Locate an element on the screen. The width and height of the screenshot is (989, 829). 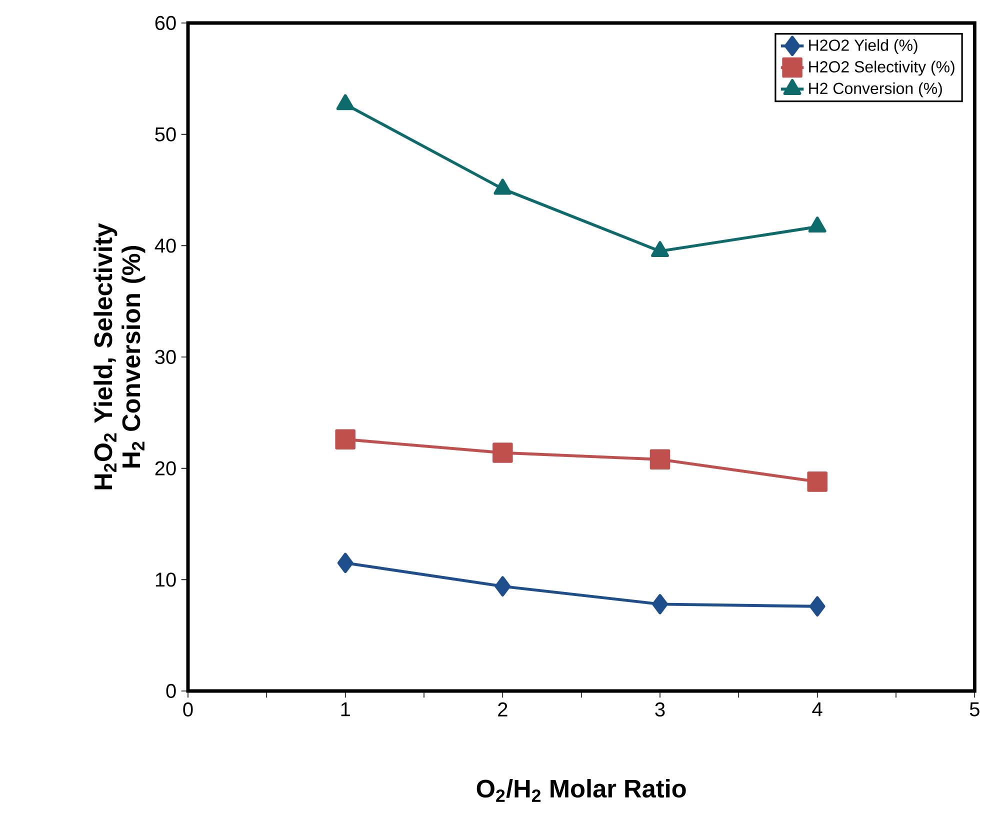
y-tick-label: 0 is located at coordinates (171, 691).